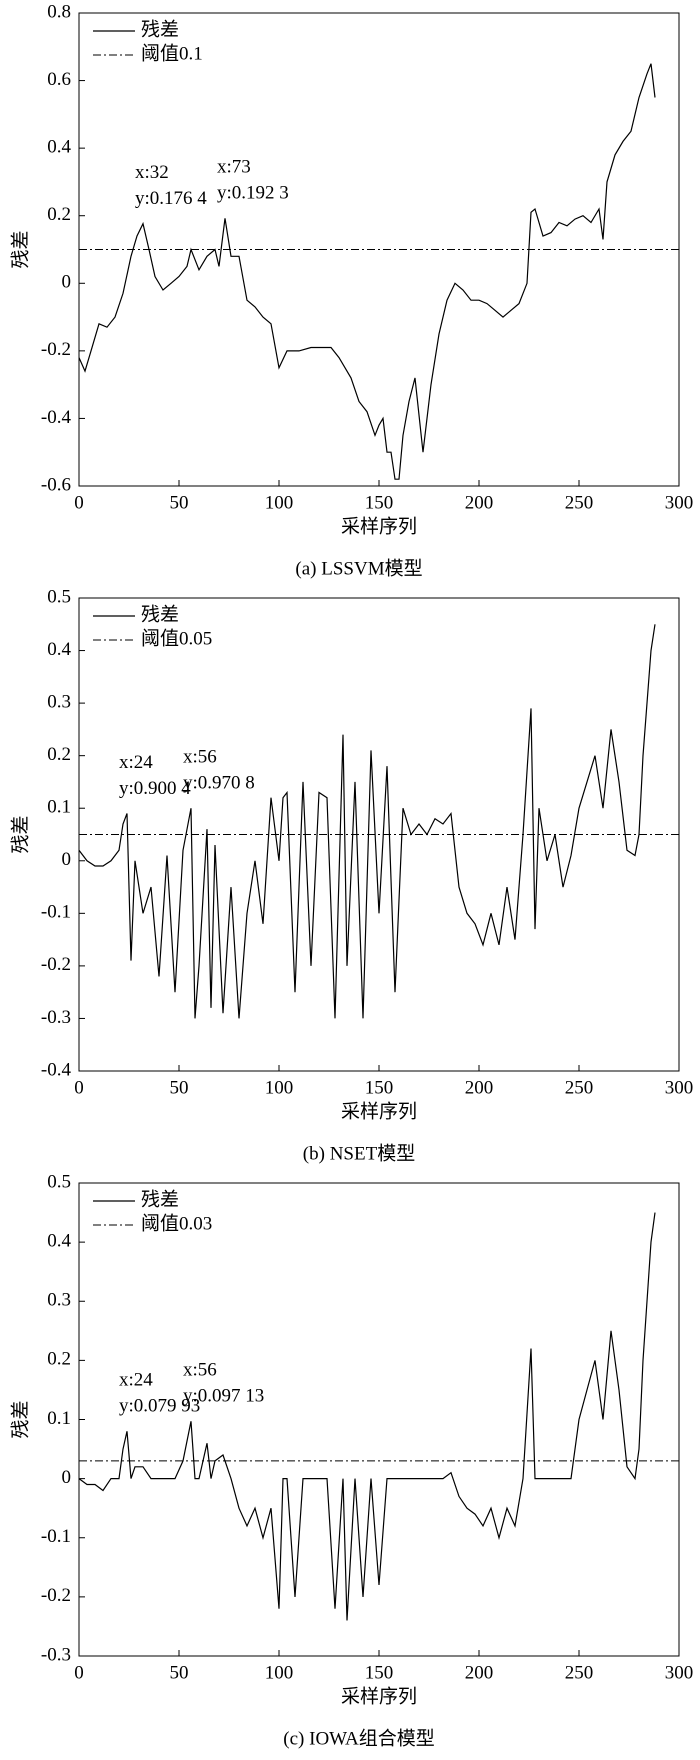 This screenshot has width=700, height=1760. What do you see at coordinates (159, 1406) in the screenshot?
I see `annotation: y:0.079 93` at bounding box center [159, 1406].